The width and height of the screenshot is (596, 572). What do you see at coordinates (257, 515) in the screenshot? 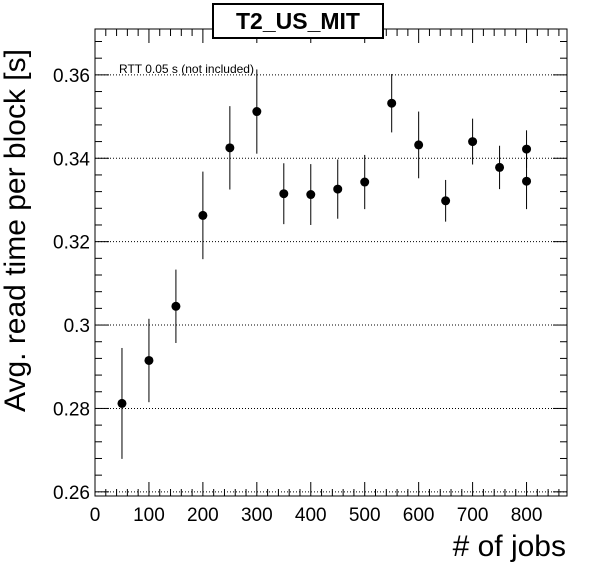
I see `x-tick-label: 300` at bounding box center [257, 515].